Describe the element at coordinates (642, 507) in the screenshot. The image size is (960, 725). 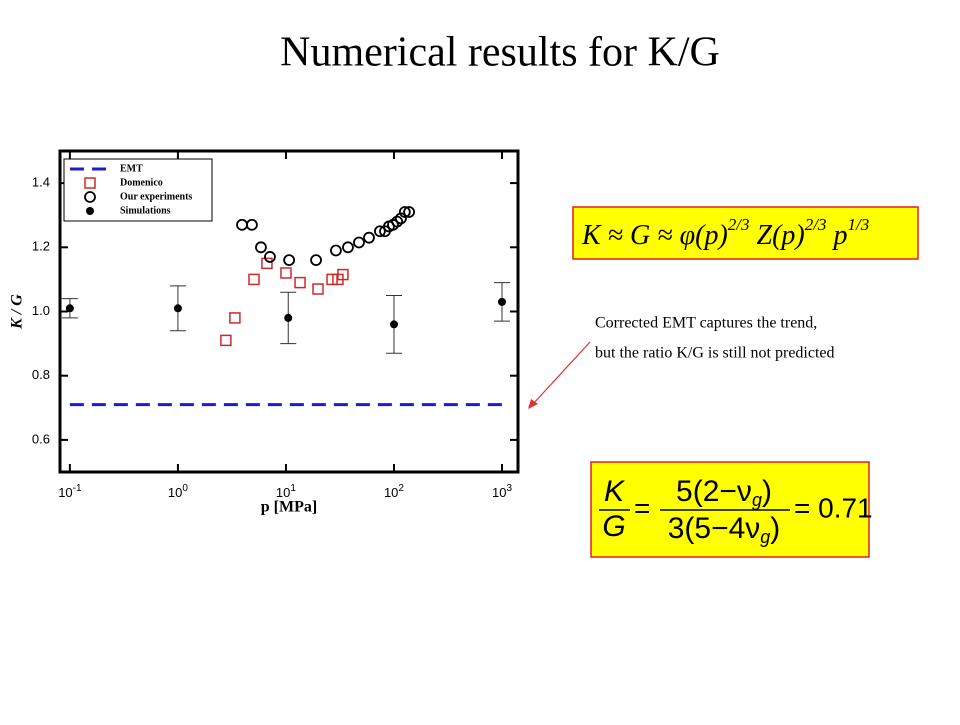
I see `equals: =` at that location.